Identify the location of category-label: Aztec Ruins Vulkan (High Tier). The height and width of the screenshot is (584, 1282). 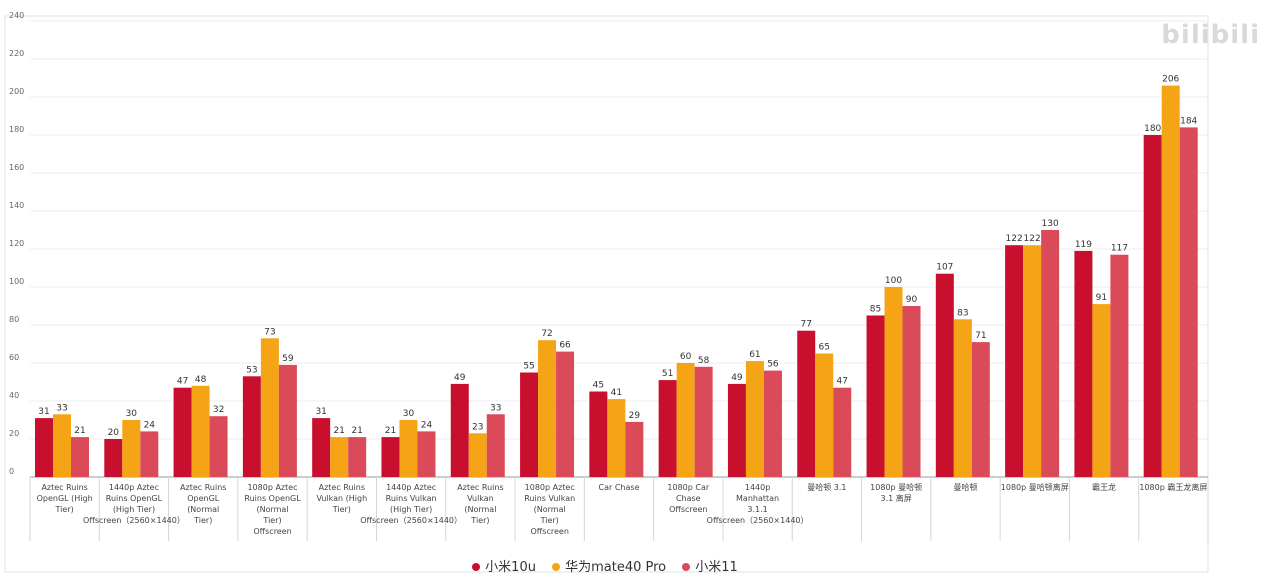
(341, 498).